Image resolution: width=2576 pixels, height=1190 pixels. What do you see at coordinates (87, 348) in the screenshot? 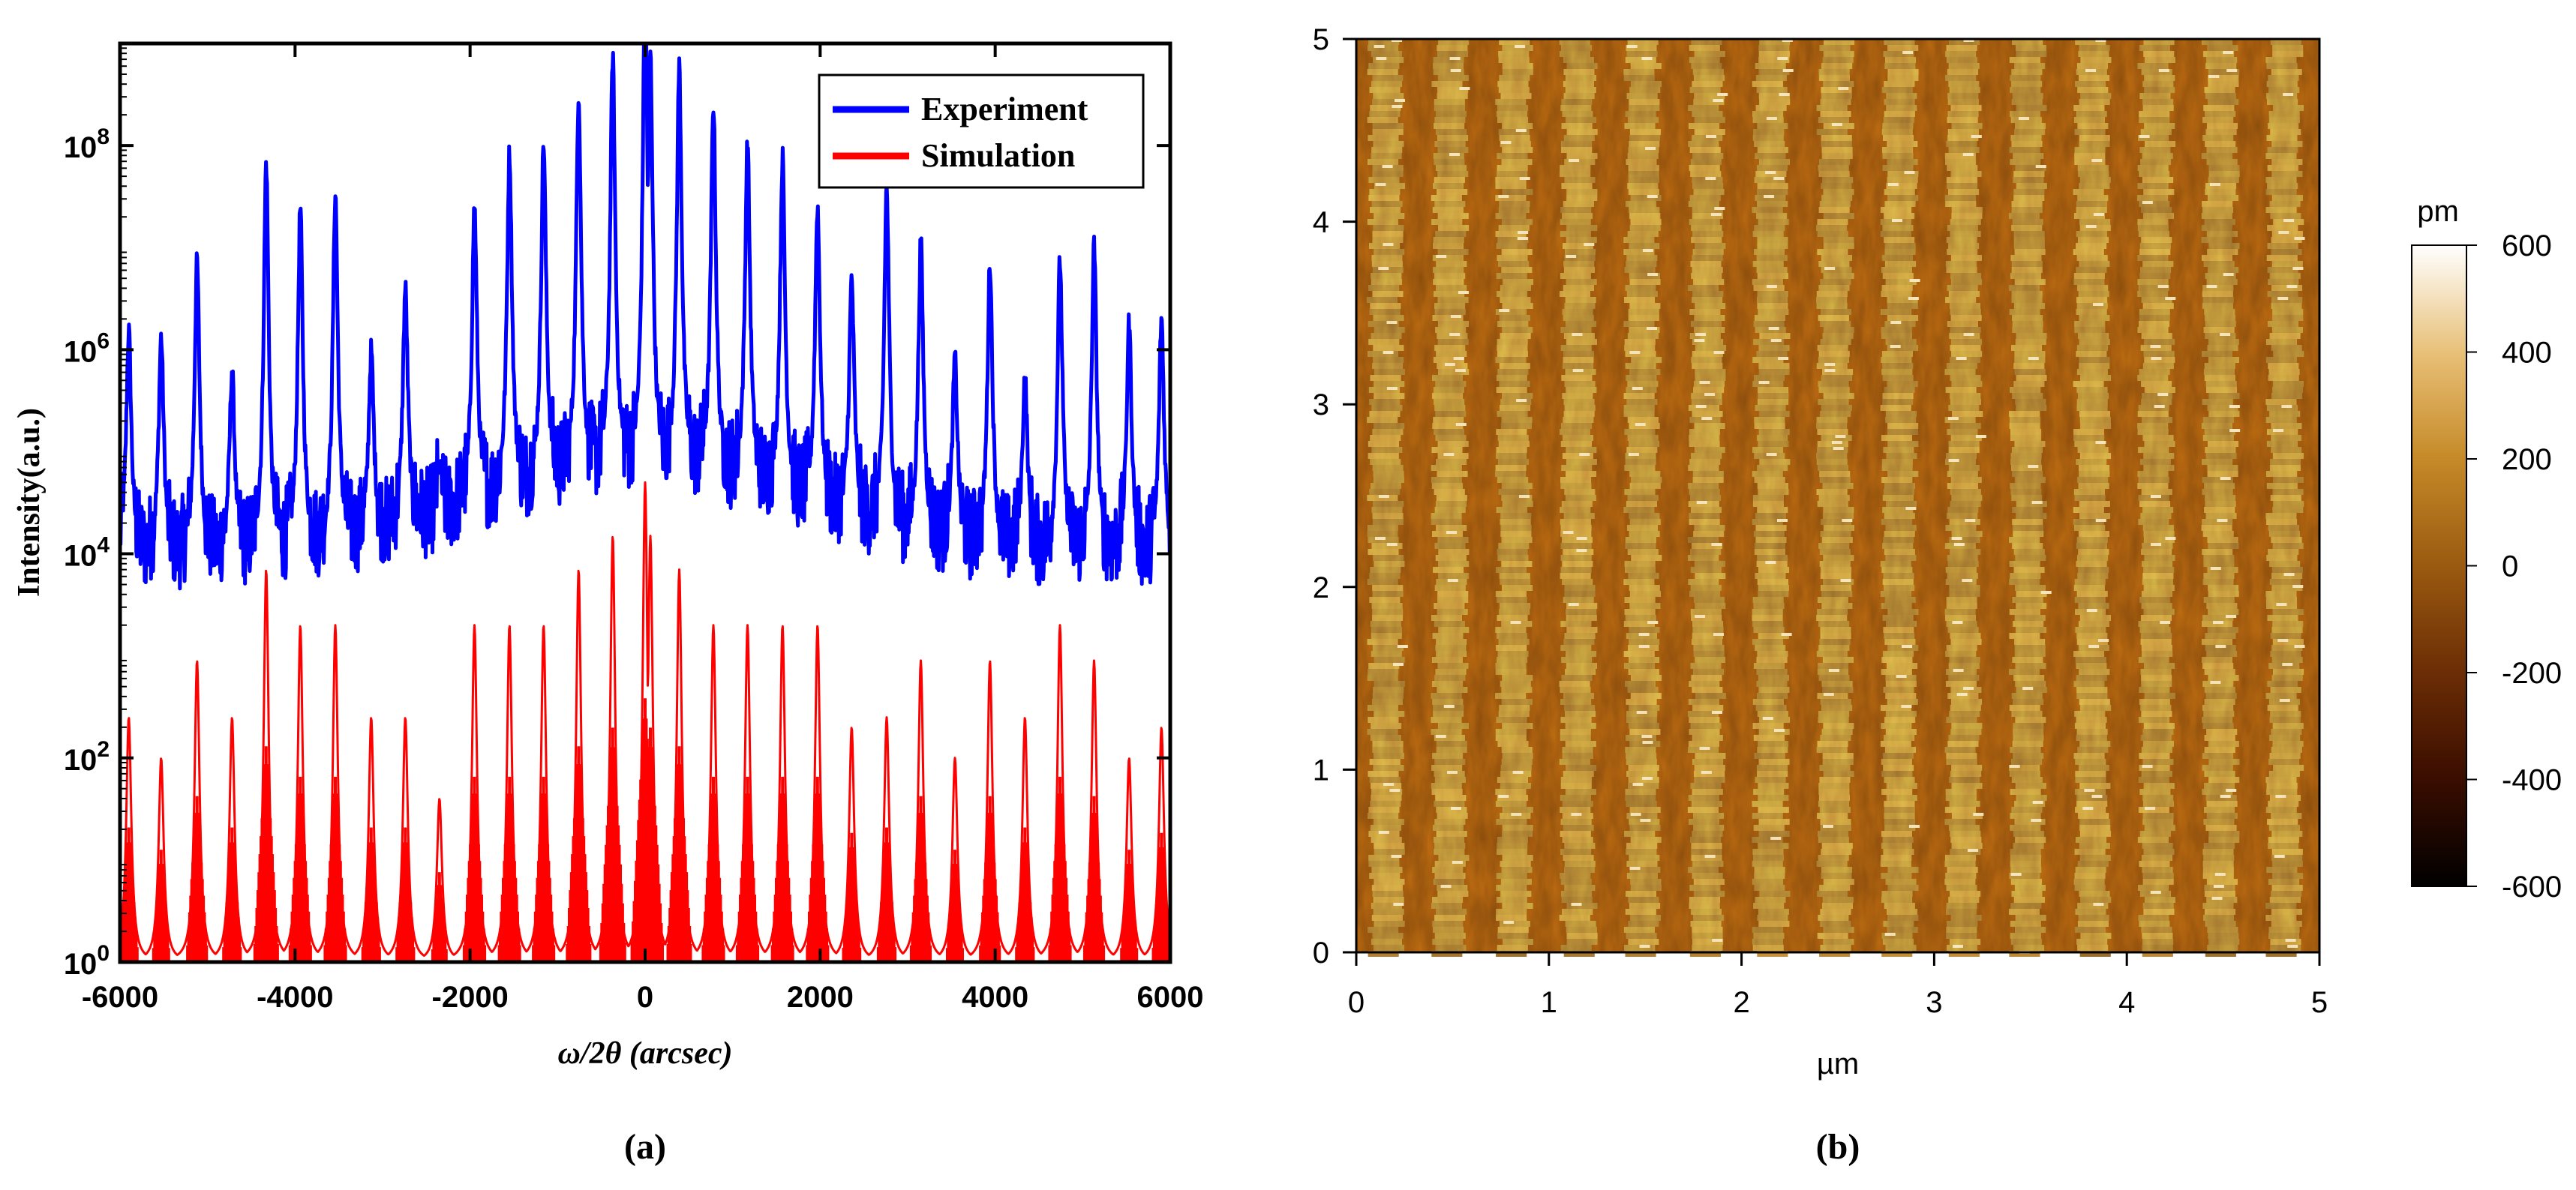
I see `y-tick-label-a: 10⁶` at bounding box center [87, 348].